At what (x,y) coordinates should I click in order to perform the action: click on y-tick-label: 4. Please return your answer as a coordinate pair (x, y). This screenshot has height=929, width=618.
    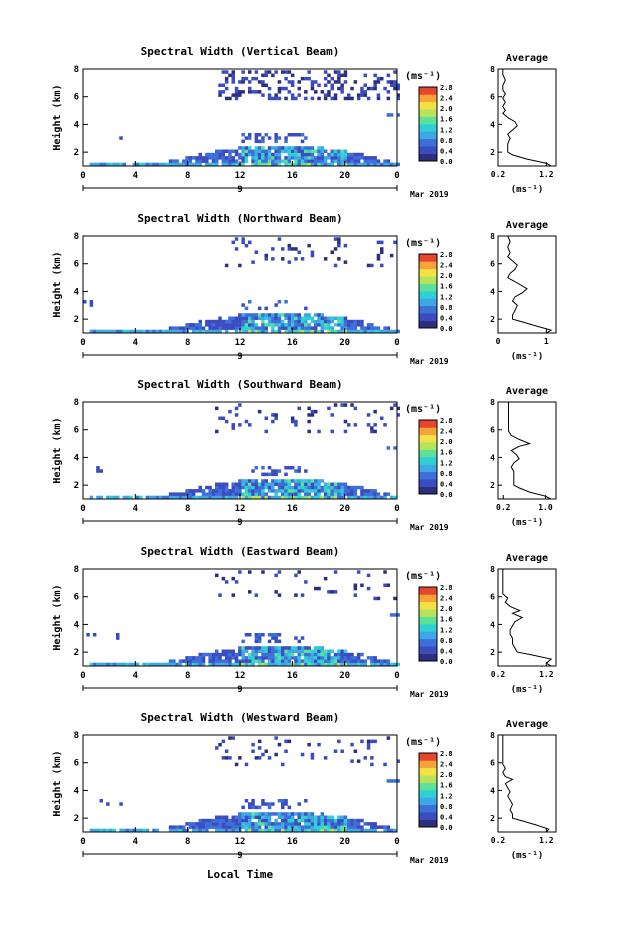
    Looking at the image, I should click on (77, 292).